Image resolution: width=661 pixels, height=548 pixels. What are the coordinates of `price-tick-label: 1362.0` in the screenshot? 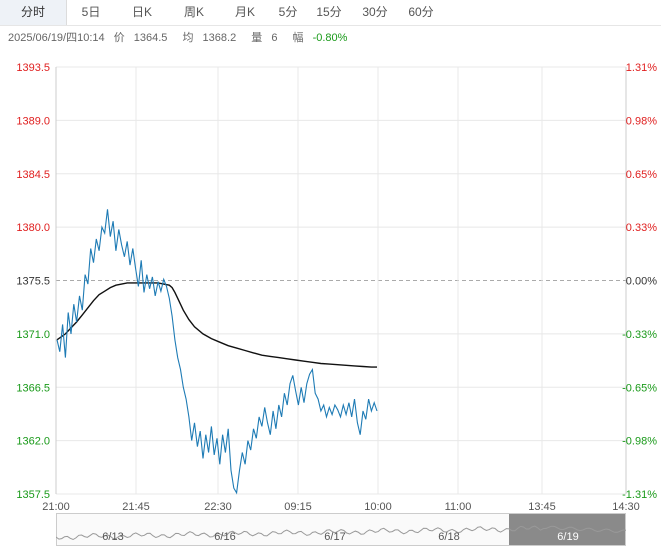 It's located at (33, 442).